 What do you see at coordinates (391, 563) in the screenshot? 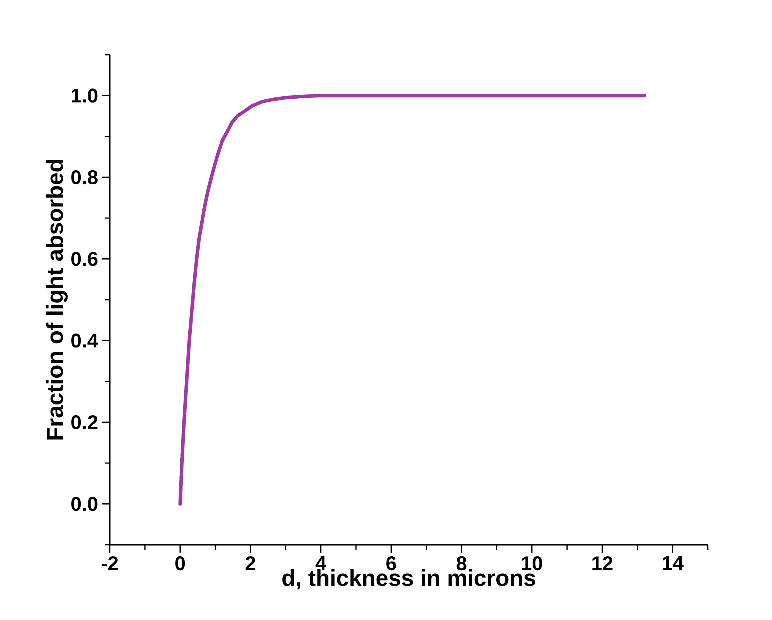
I see `x-tick-label: 6` at bounding box center [391, 563].